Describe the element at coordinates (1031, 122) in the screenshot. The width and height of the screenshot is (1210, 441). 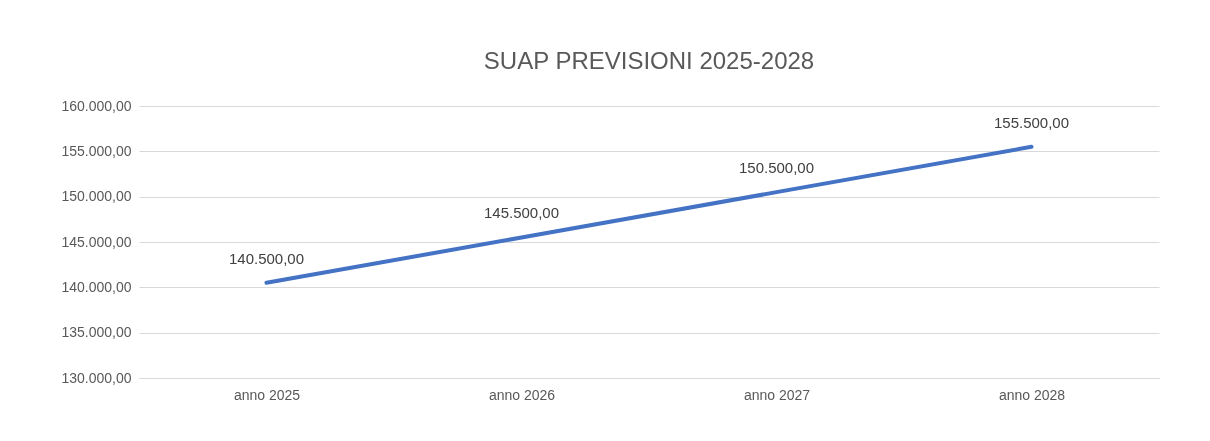
I see `data-label: 155.500,00` at that location.